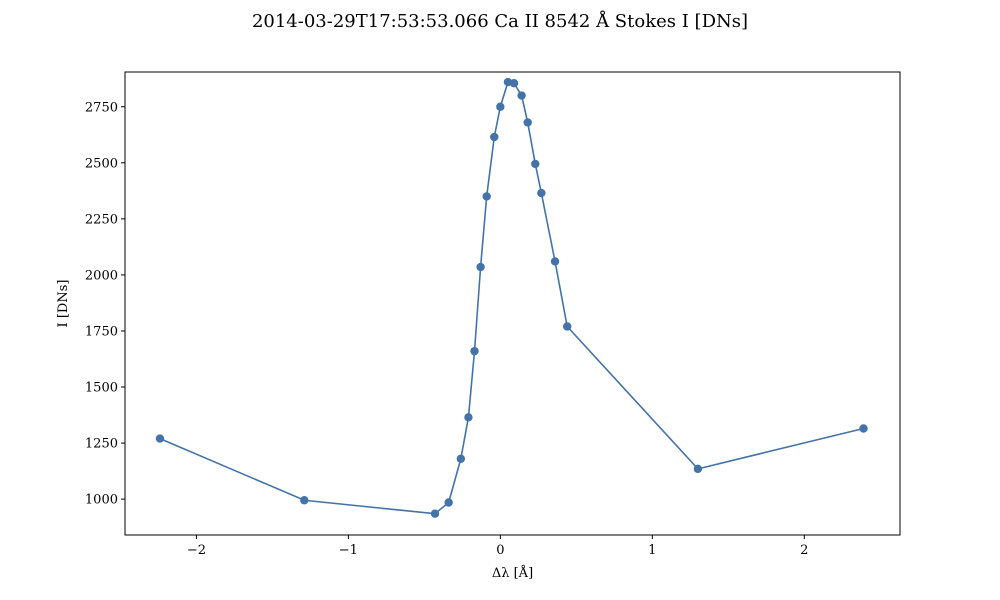 The image size is (1000, 600). What do you see at coordinates (101, 219) in the screenshot?
I see `y-tick-label: 2250` at bounding box center [101, 219].